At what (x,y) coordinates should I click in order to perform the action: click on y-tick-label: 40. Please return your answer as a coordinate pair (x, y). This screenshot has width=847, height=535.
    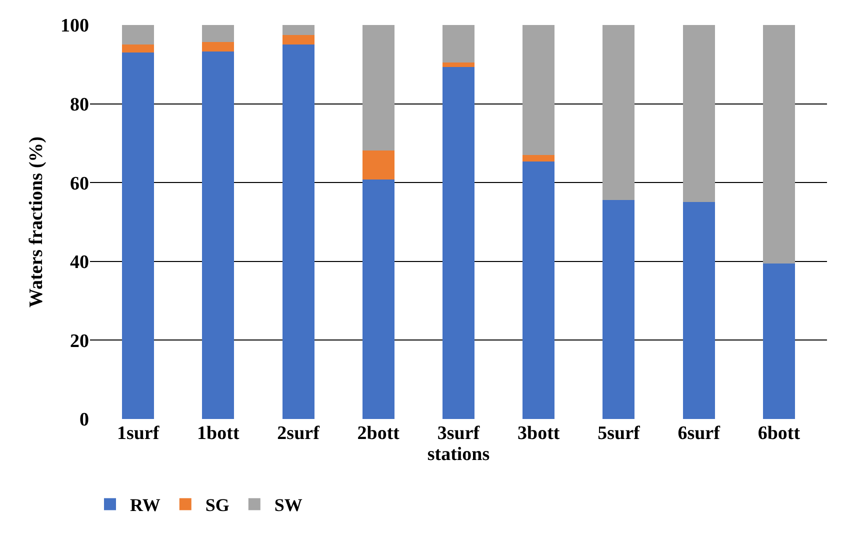
    Looking at the image, I should click on (79, 263).